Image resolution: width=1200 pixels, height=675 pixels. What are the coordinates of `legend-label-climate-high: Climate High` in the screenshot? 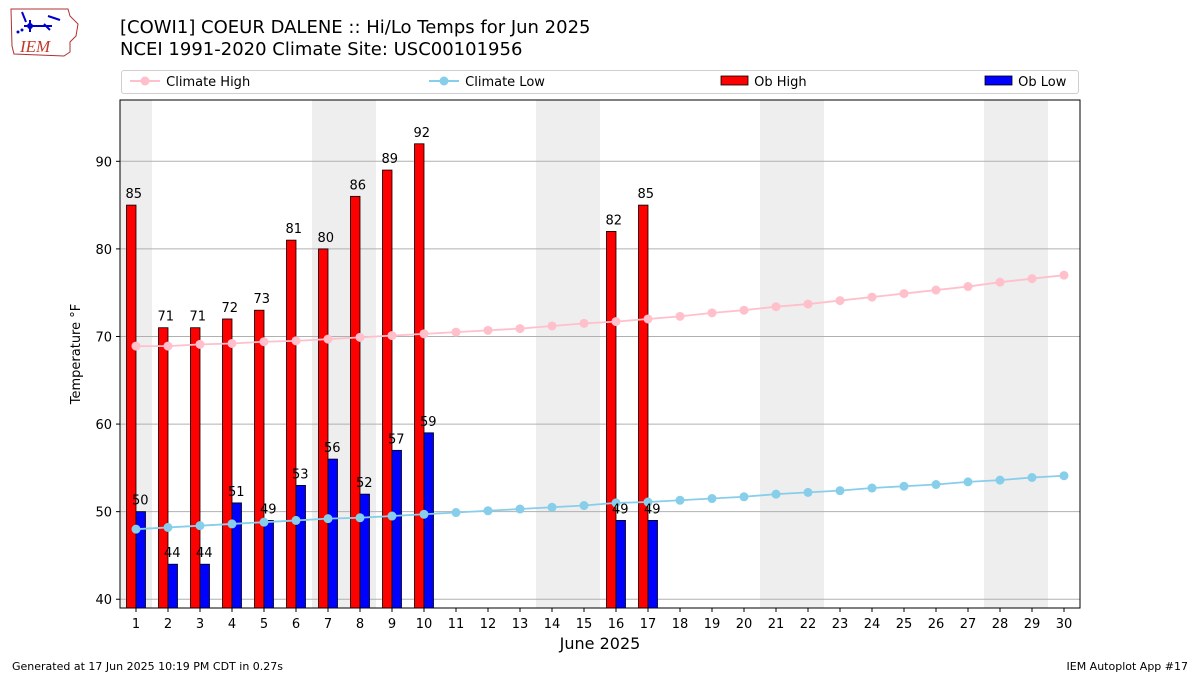 It's located at (208, 82).